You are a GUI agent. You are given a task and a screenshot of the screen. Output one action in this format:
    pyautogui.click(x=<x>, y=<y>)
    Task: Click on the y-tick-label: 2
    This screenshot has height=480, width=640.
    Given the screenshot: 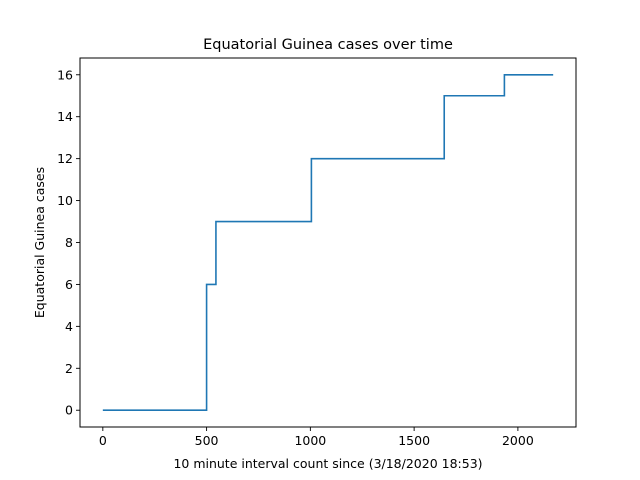 What is the action you would take?
    pyautogui.click(x=69, y=368)
    